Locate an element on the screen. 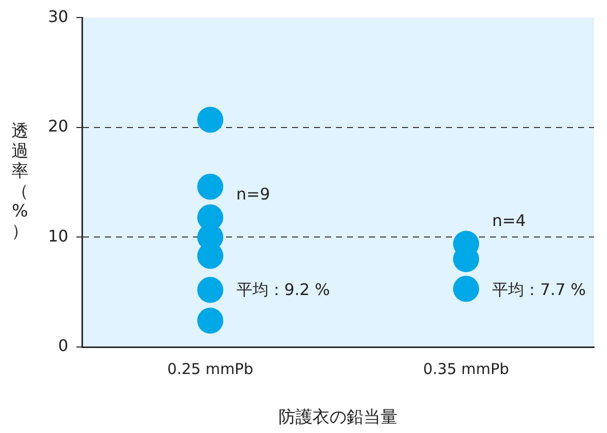  x-axis-title: 防護衣の鉛当量 is located at coordinates (338, 417).